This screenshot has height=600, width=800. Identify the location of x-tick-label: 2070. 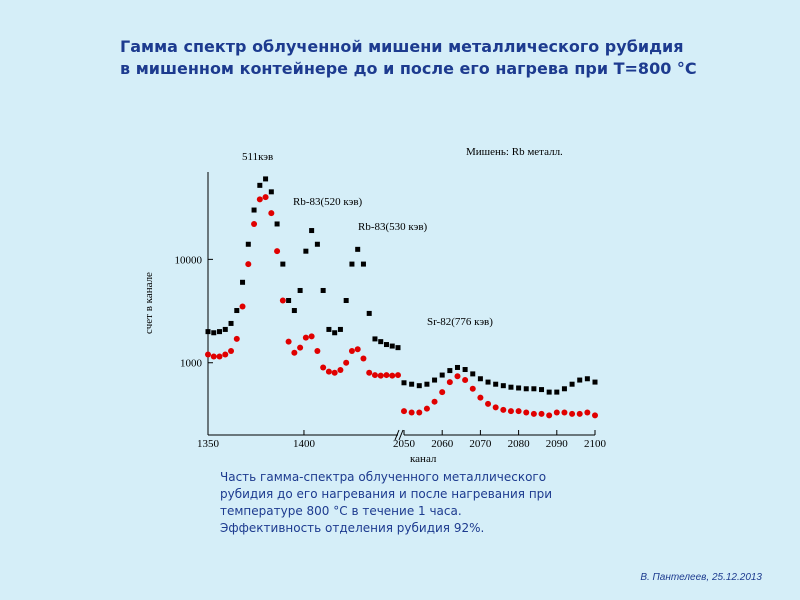
(480, 444).